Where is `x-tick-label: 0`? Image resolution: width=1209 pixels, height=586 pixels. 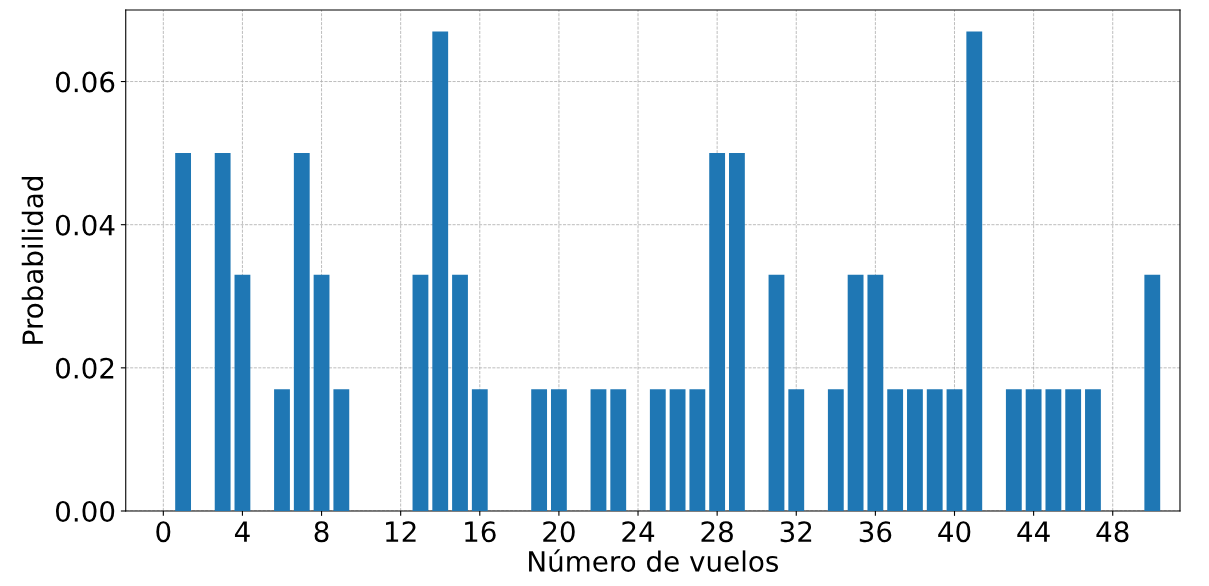 x-tick-label: 0 is located at coordinates (163, 532).